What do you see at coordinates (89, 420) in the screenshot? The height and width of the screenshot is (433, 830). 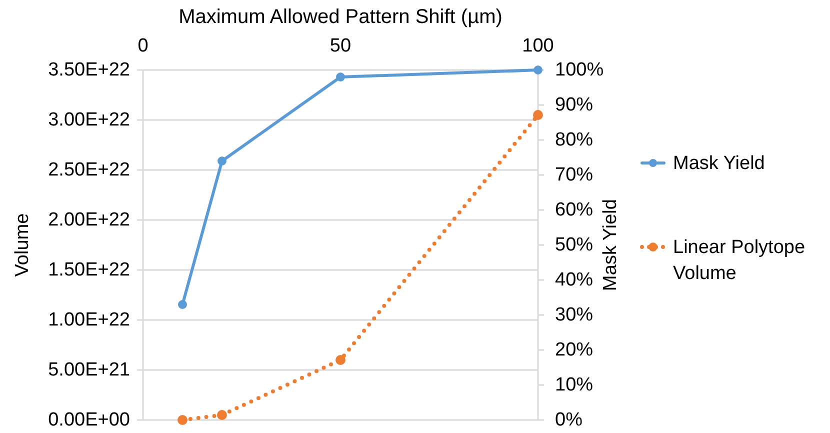 I see `y-tick-label: 0.00E+00` at bounding box center [89, 420].